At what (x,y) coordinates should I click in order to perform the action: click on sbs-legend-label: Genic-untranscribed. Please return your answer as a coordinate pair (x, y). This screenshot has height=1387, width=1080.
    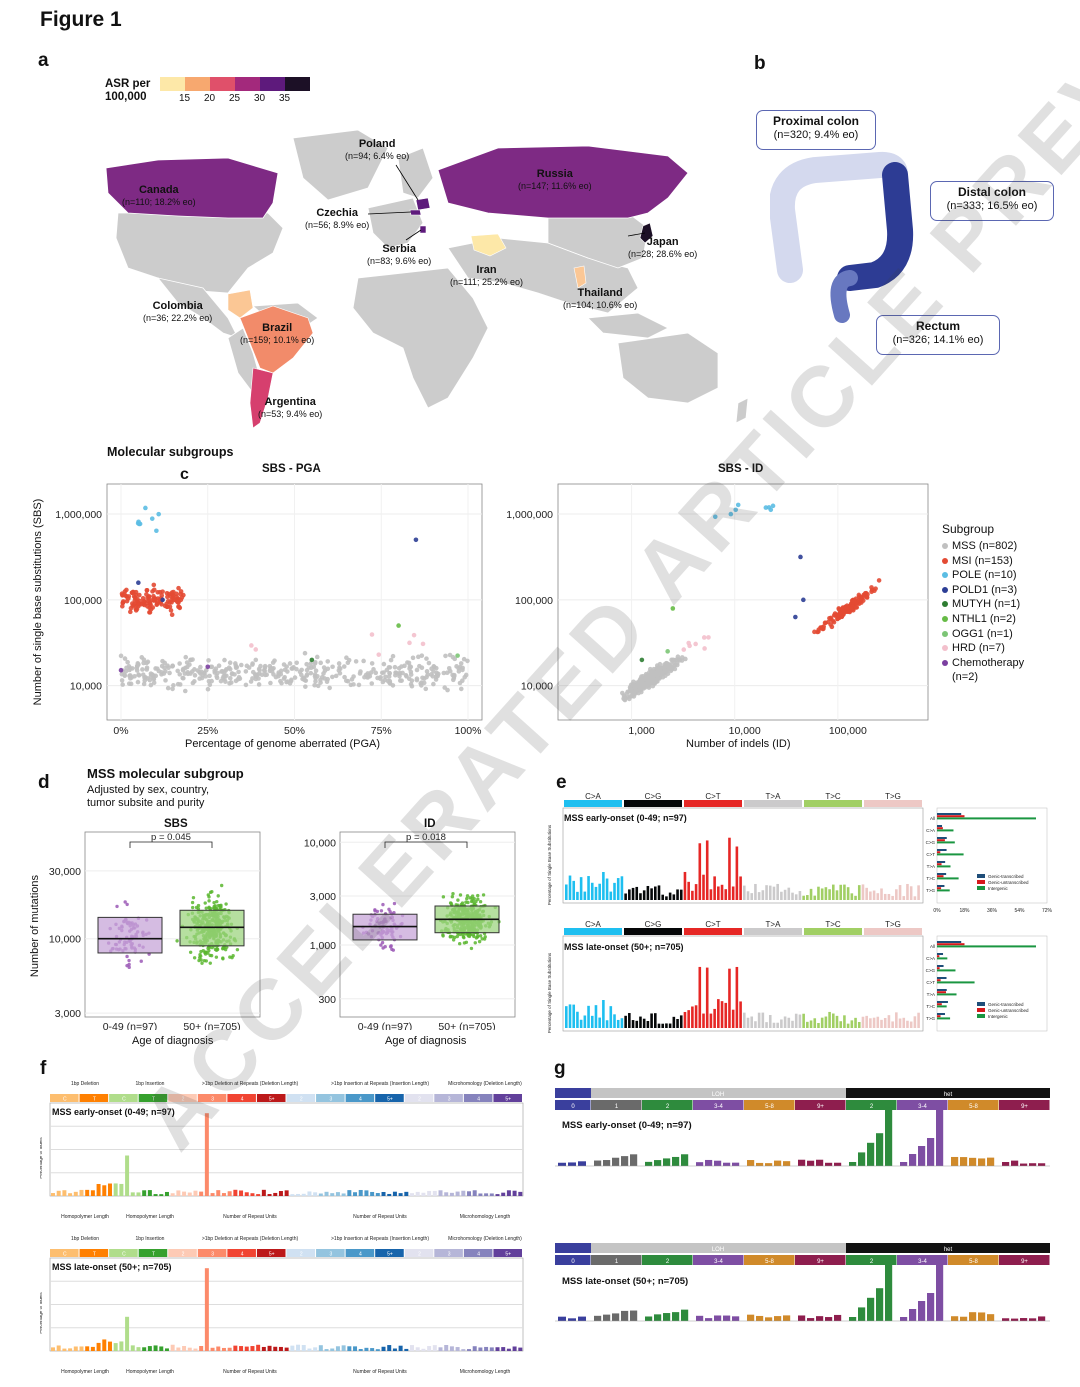
    Looking at the image, I should click on (1008, 1010).